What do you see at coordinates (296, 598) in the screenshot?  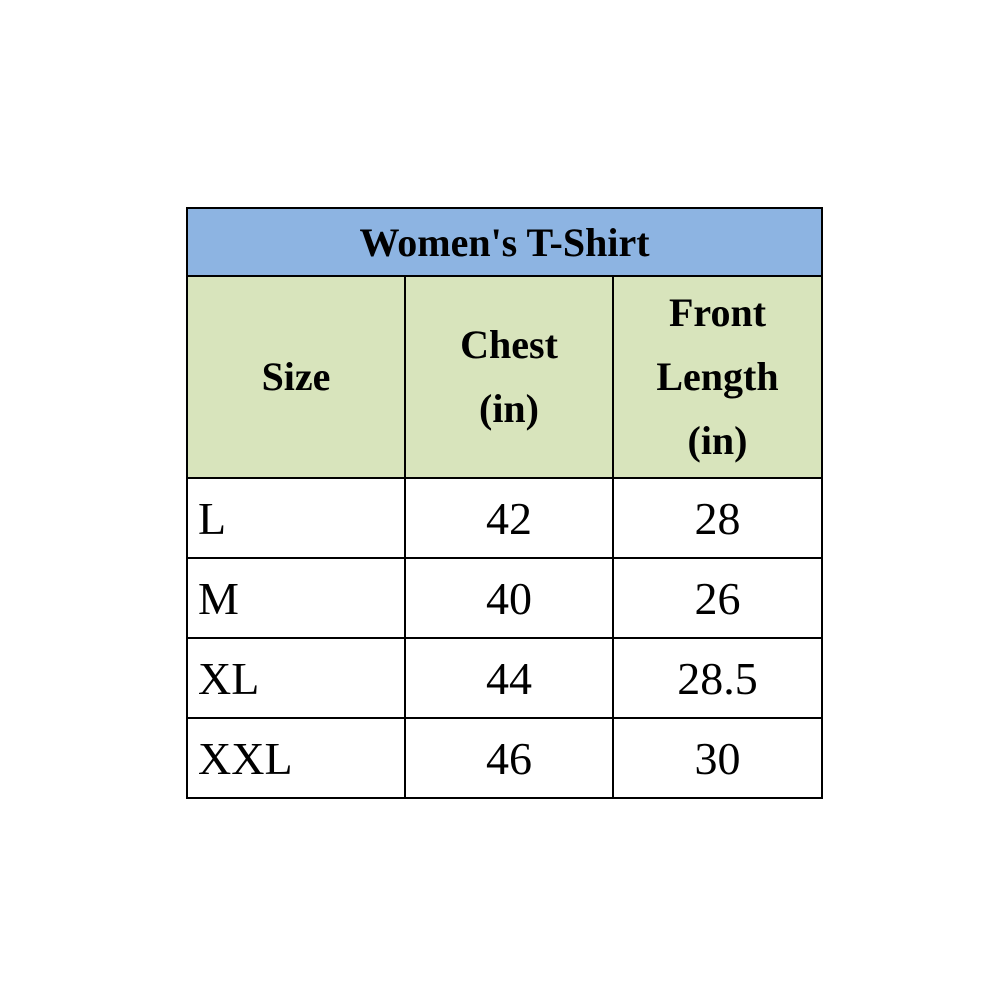 I see `cell-size: M` at bounding box center [296, 598].